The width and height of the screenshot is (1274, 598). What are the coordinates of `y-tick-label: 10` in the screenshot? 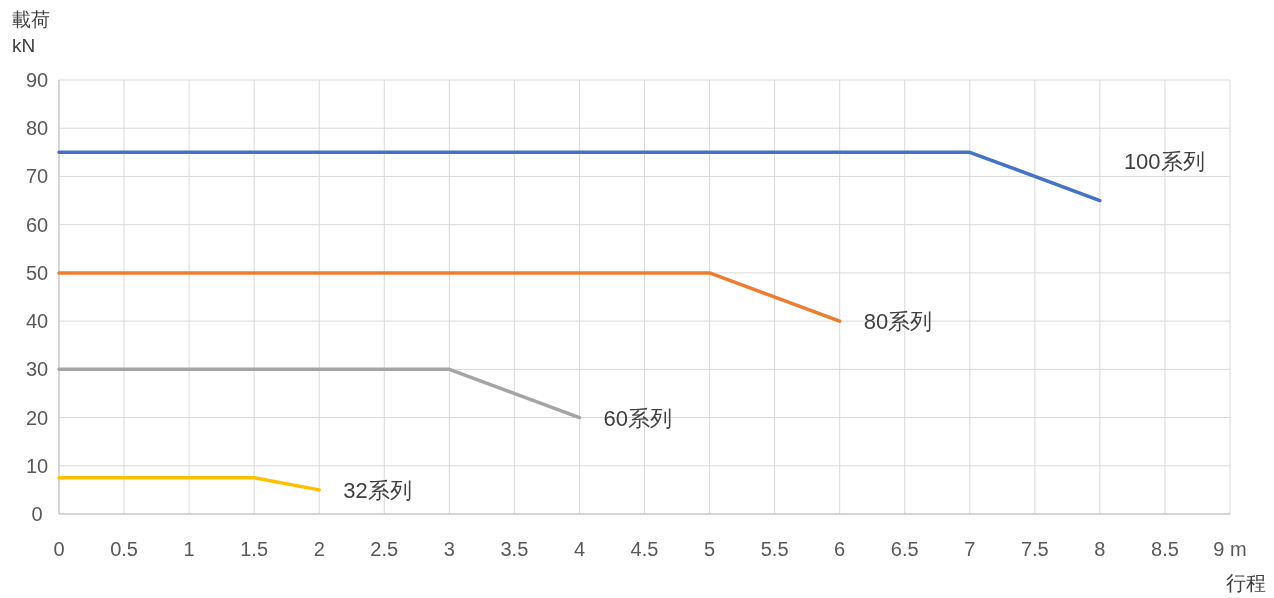 It's located at (37, 465).